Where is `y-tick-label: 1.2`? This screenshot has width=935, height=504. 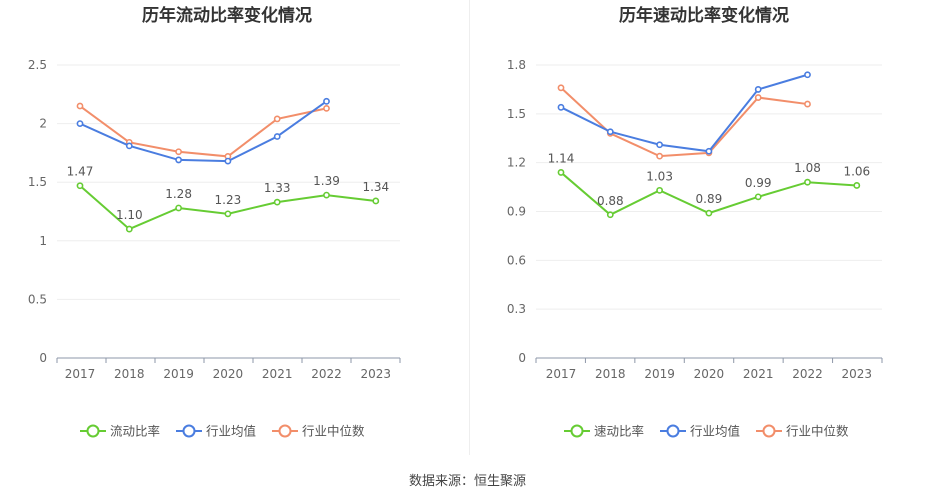
y-tick-label: 1.2 is located at coordinates (516, 163).